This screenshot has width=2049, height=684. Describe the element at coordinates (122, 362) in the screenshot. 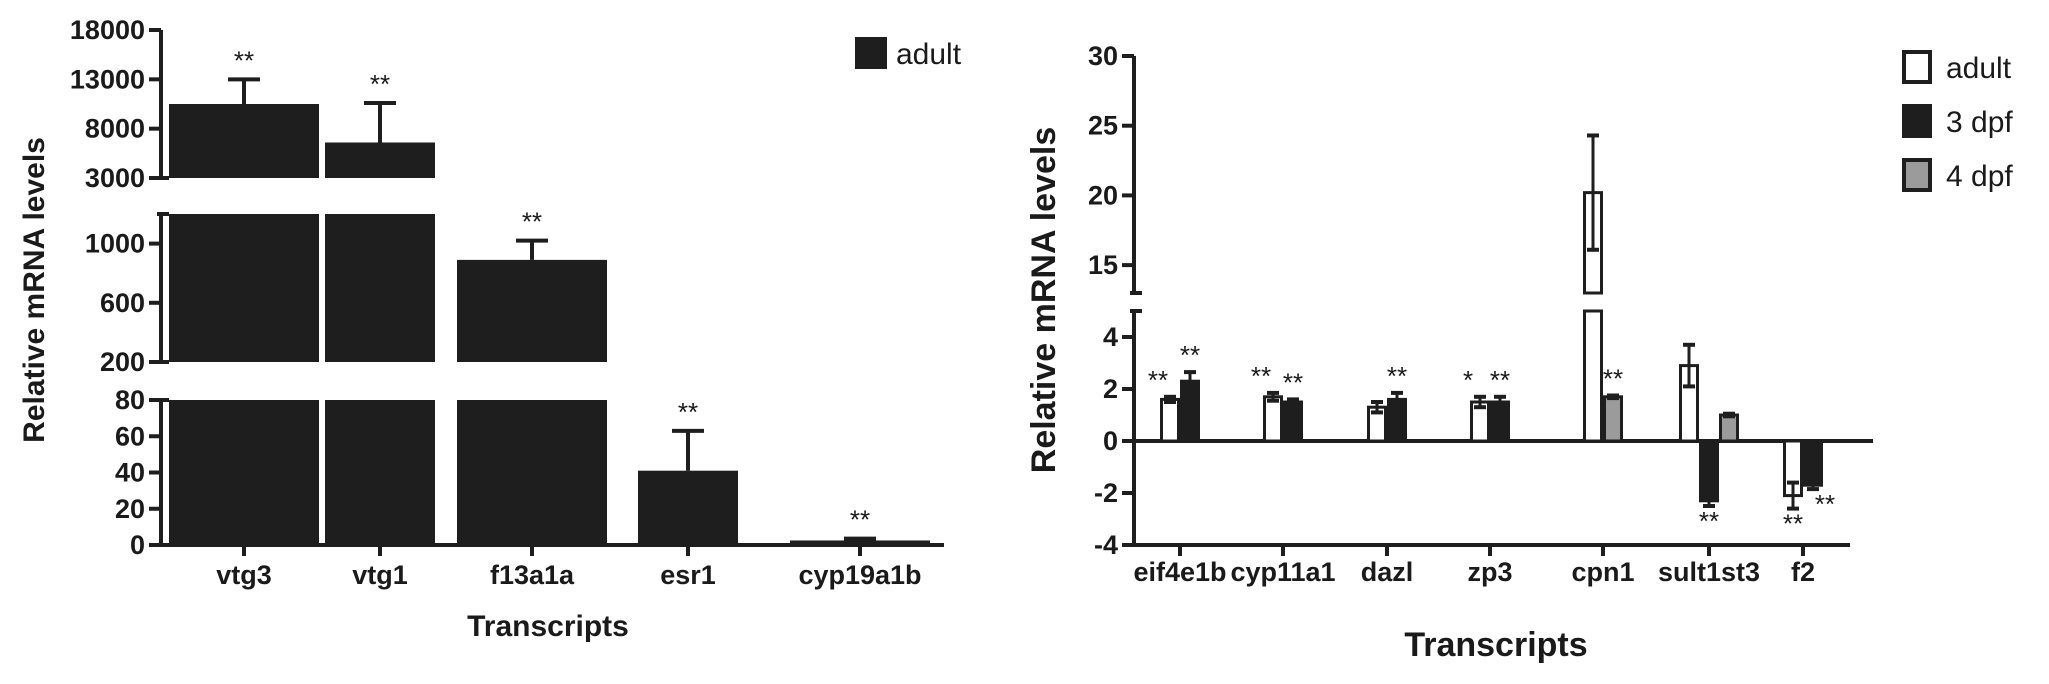

I see `y-tick-label: 200` at that location.